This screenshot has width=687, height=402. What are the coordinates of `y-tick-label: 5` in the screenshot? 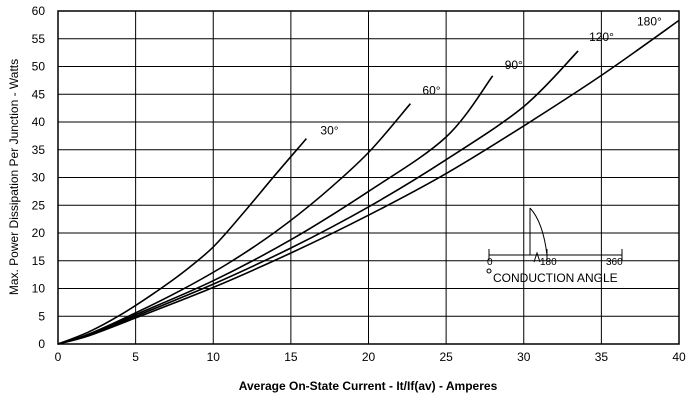 It's located at (41, 316).